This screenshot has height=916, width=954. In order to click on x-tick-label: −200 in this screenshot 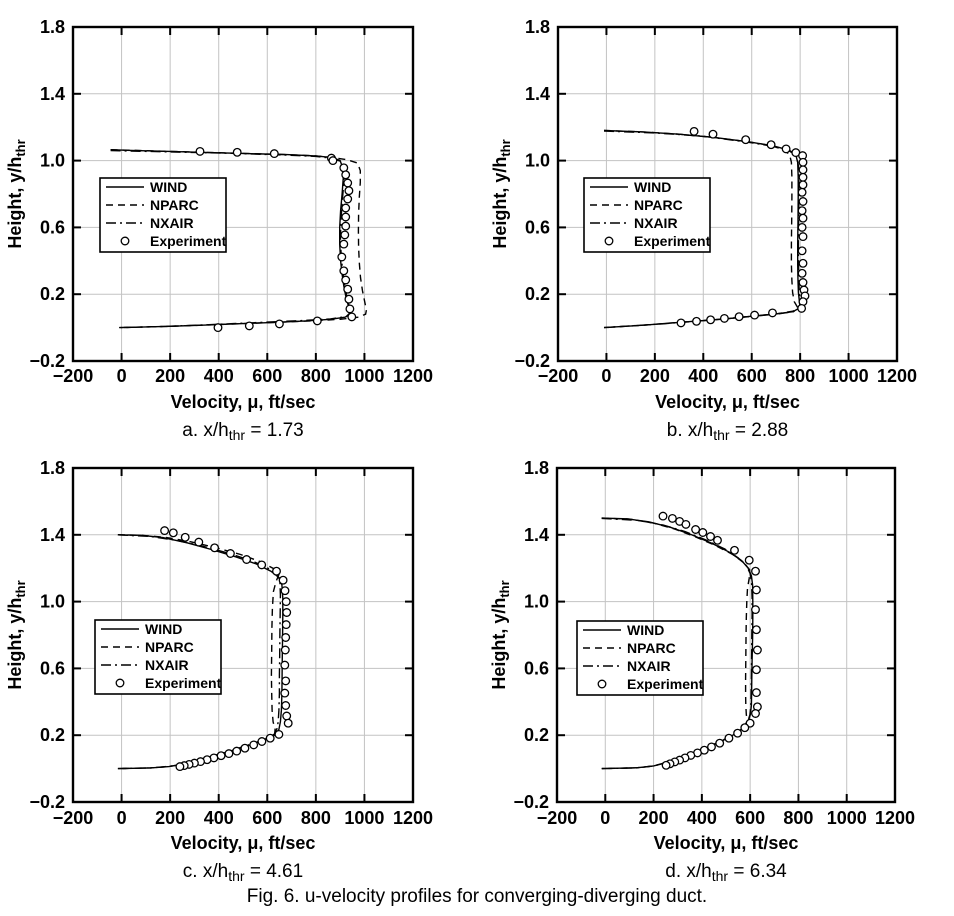, I will do `click(557, 818)`.